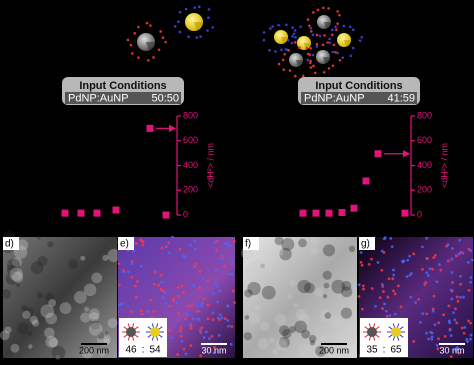 The image size is (474, 365). What do you see at coordinates (396, 350) in the screenshot?
I see `ratio-text: 65` at bounding box center [396, 350].